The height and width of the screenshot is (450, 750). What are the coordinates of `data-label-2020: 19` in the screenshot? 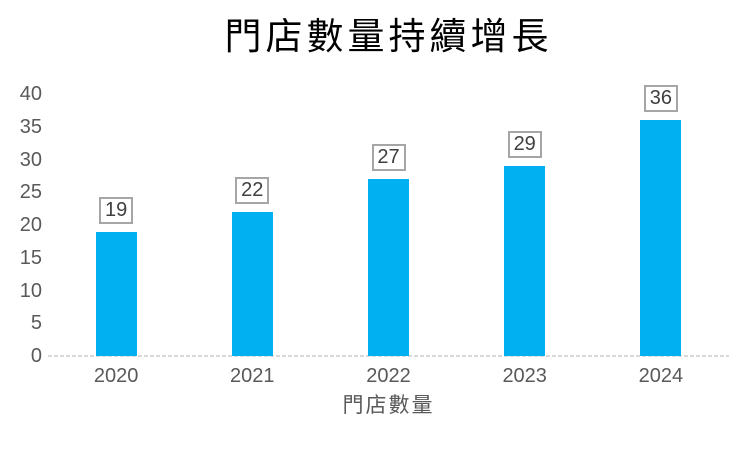 It's located at (116, 210).